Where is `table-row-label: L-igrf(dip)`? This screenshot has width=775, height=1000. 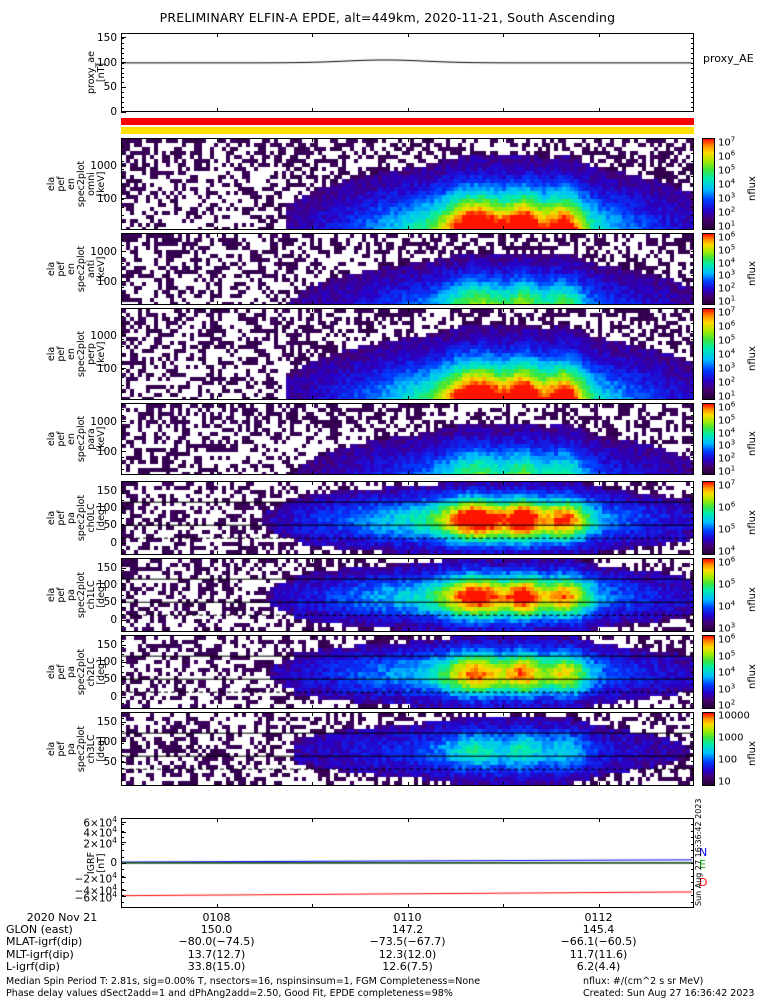
table-row-label: L-igrf(dip) is located at coordinates (33, 967).